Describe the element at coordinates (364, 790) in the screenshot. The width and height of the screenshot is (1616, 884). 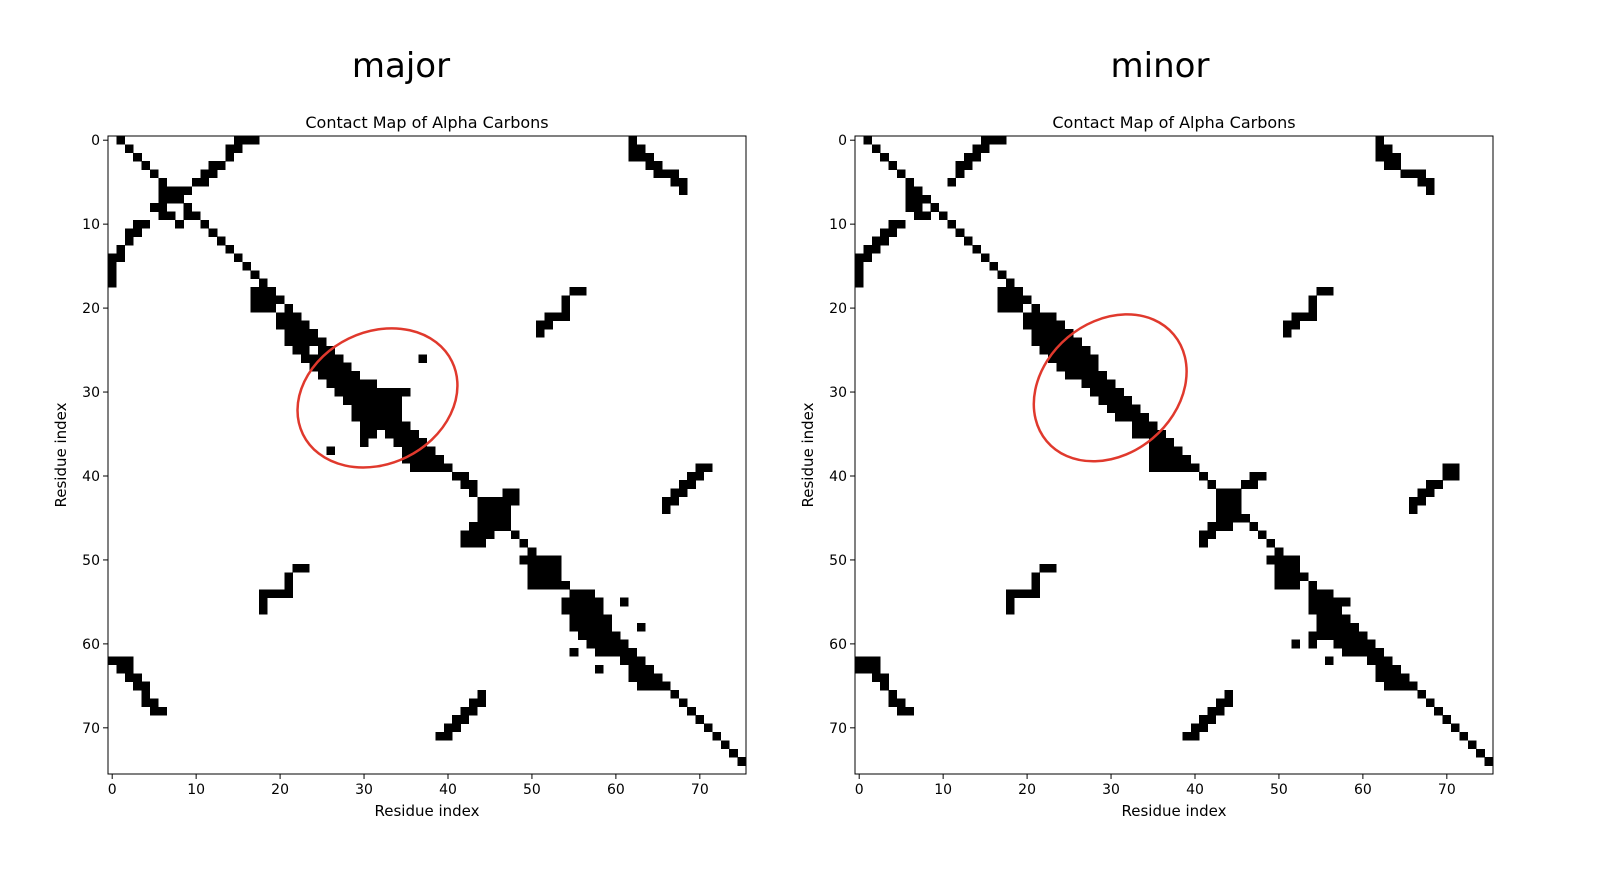
I see `x-tick-label: 30` at that location.